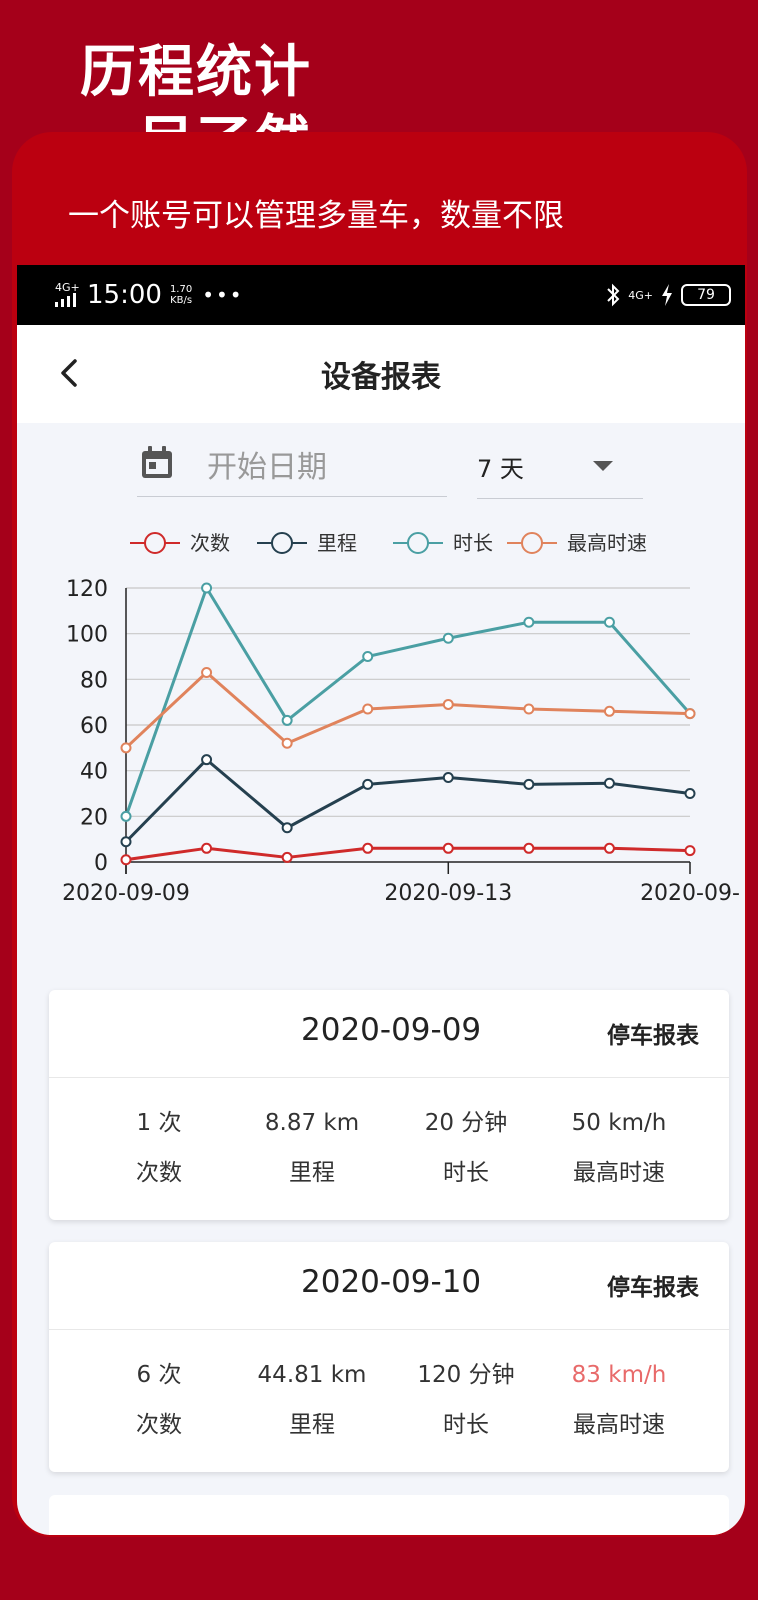 Image resolution: width=758 pixels, height=1600 pixels. What do you see at coordinates (87, 589) in the screenshot?
I see `y-tick-label: 120` at bounding box center [87, 589].